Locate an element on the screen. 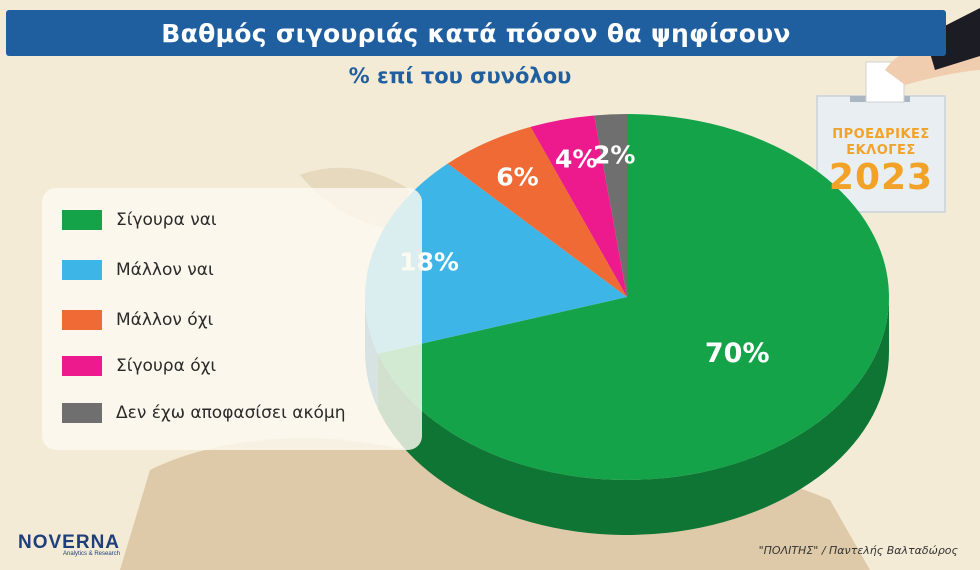 This screenshot has width=980, height=570. chart-title-bar: Βαθμός σιγουριάς κατά πόσον θα ψηφίσουν is located at coordinates (476, 33).